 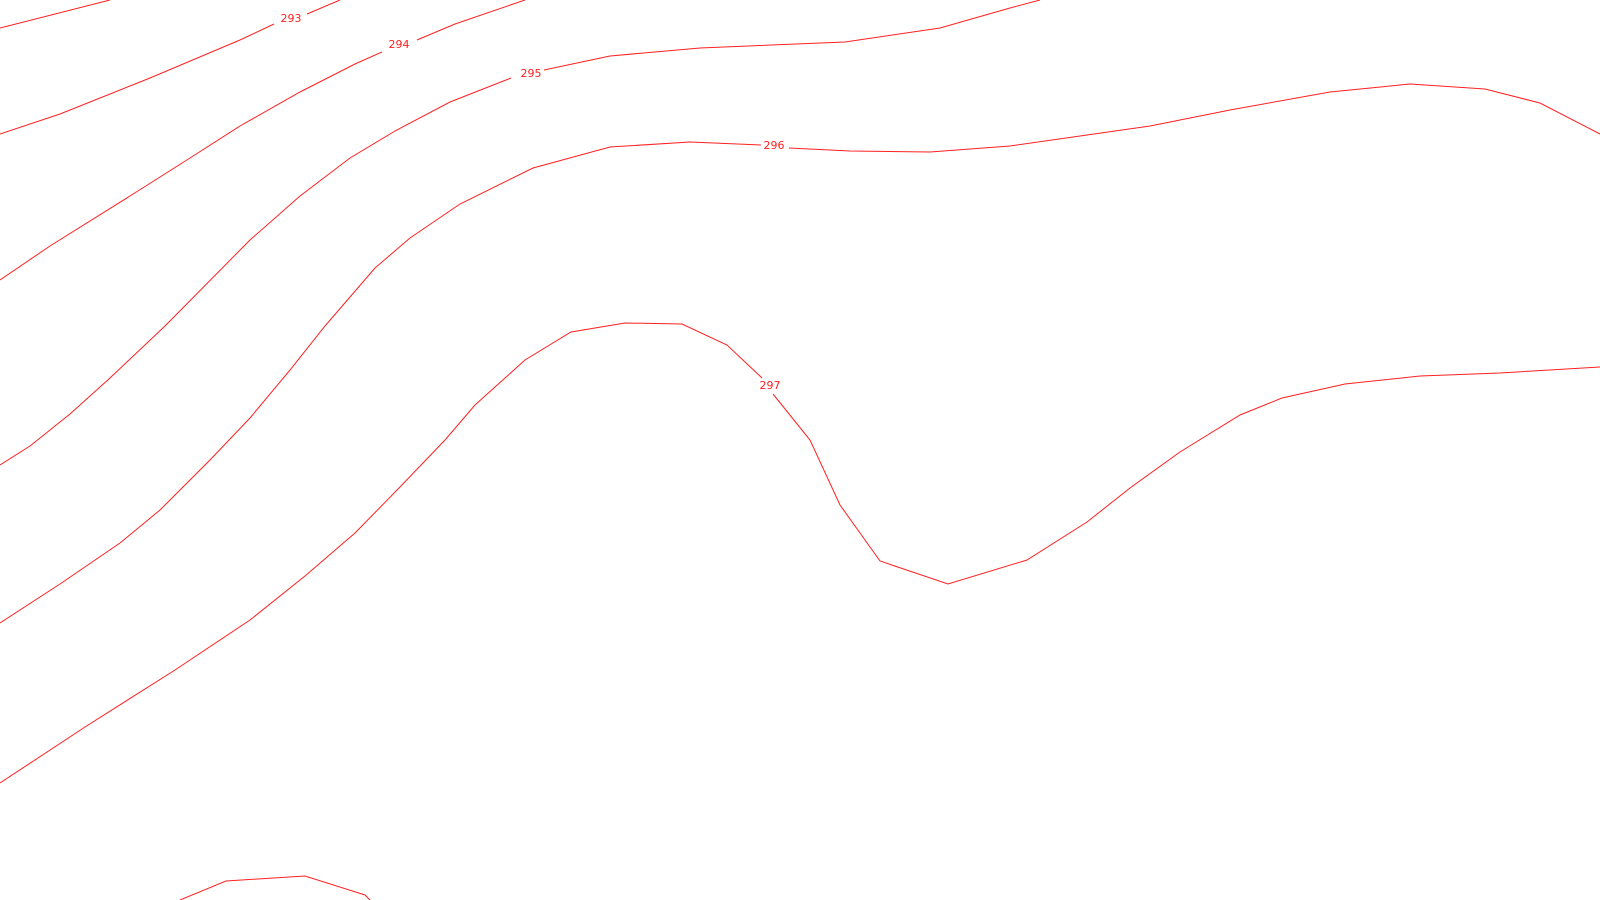 I want to click on contour-293: 293, so click(x=170, y=67).